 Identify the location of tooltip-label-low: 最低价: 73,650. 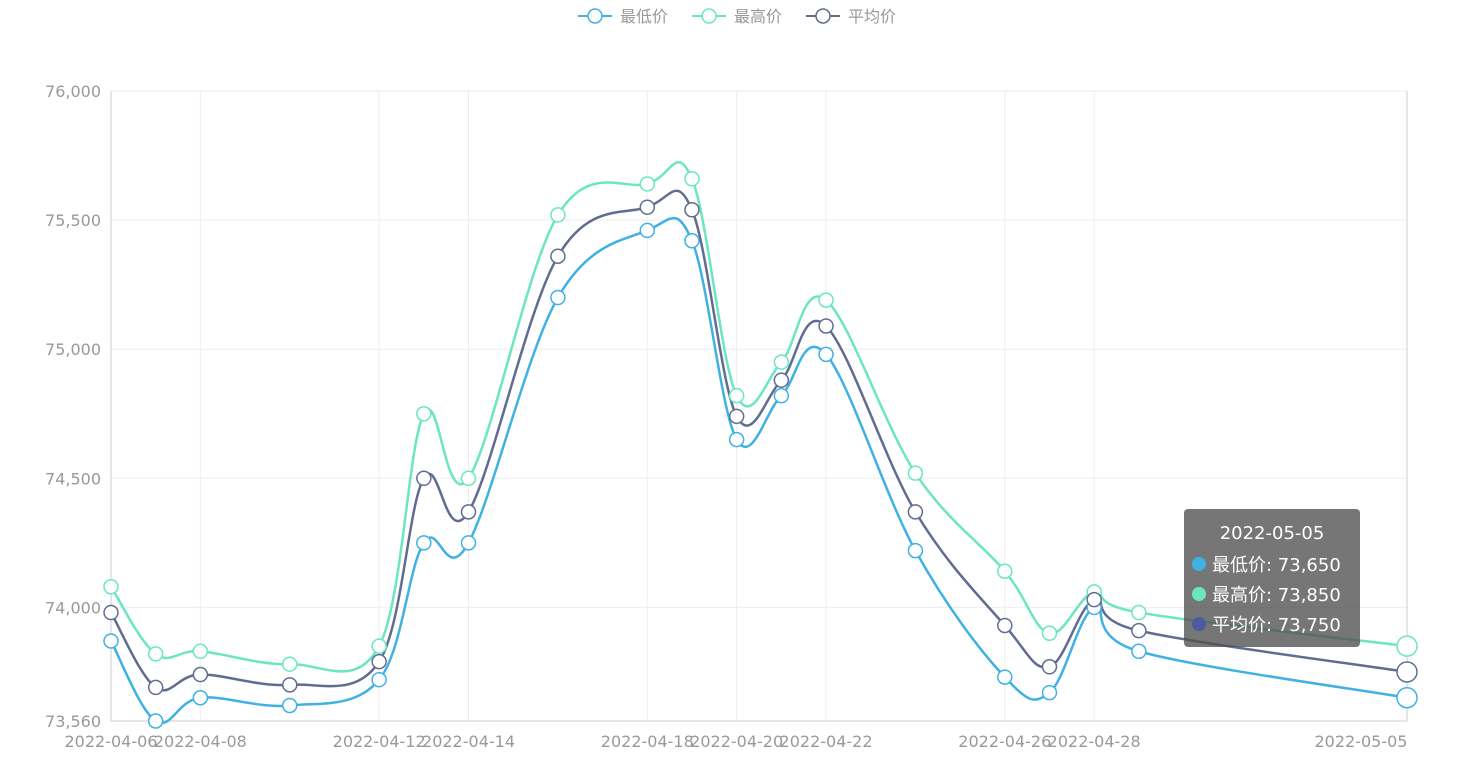
(1276, 565).